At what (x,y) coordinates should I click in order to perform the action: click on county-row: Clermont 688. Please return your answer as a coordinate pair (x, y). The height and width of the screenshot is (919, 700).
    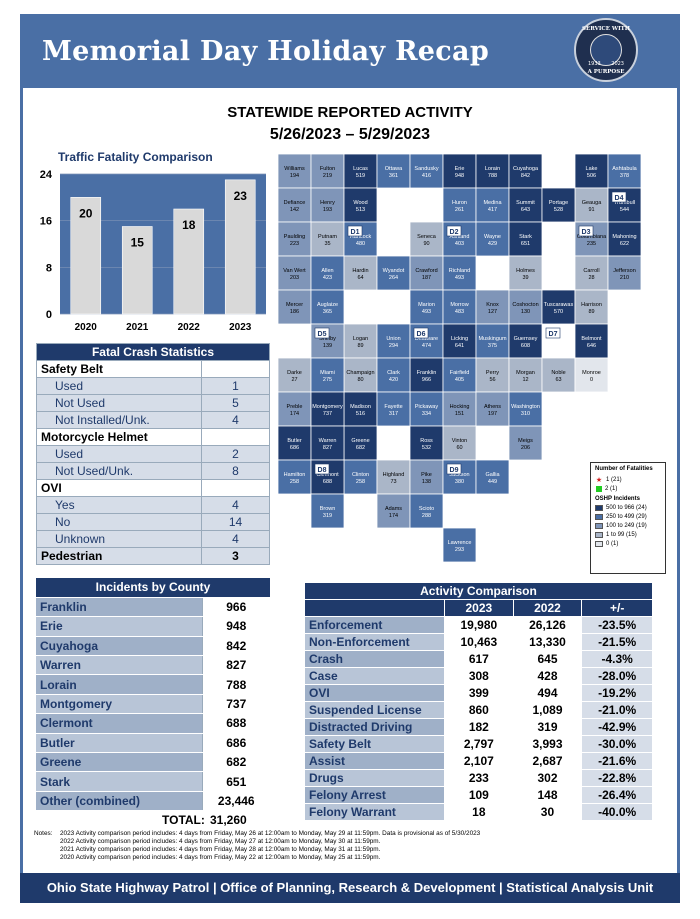
    Looking at the image, I should click on (153, 723).